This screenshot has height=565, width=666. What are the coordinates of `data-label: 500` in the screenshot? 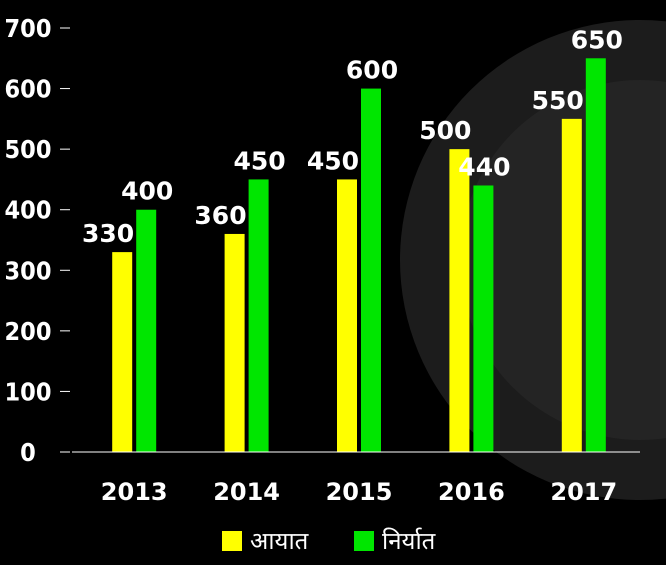 It's located at (445, 130).